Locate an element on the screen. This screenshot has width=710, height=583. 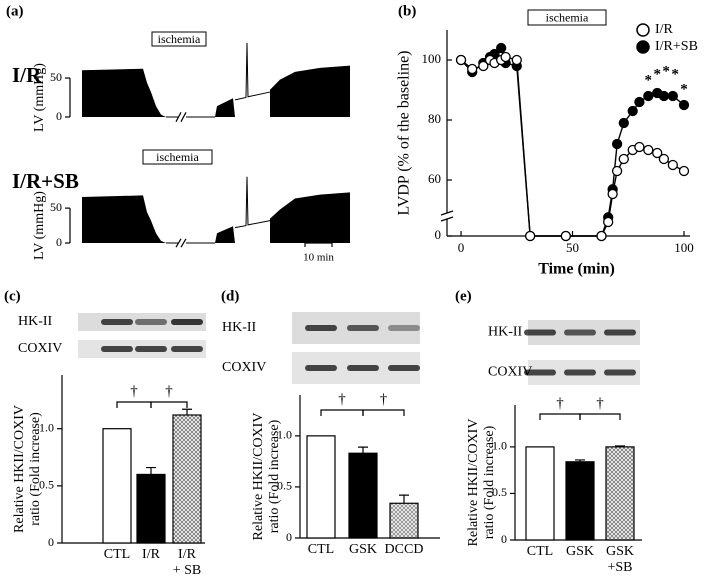
scale-bar-label: 10 min is located at coordinates (318, 258).